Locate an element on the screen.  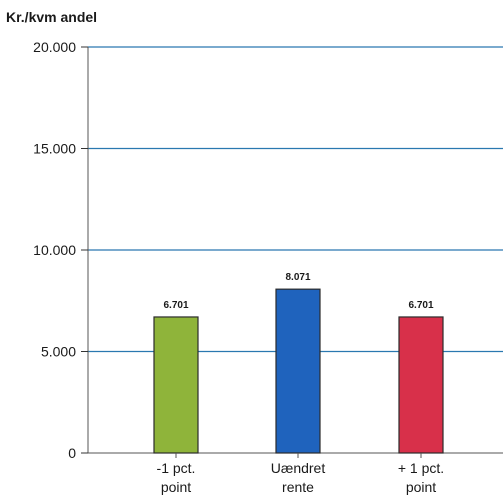
x-tick-label: -1 pct. is located at coordinates (176, 468).